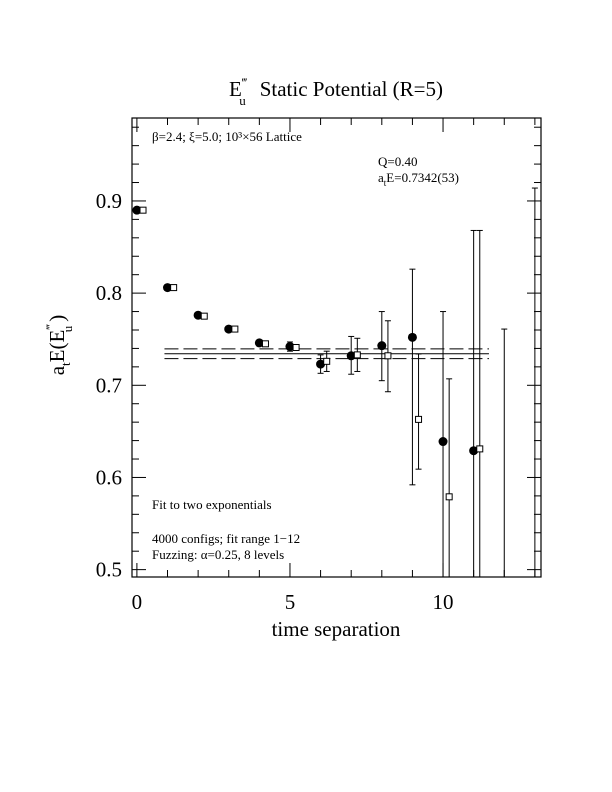  I want to click on annotation-part: E=0.7342(53), so click(422, 177).